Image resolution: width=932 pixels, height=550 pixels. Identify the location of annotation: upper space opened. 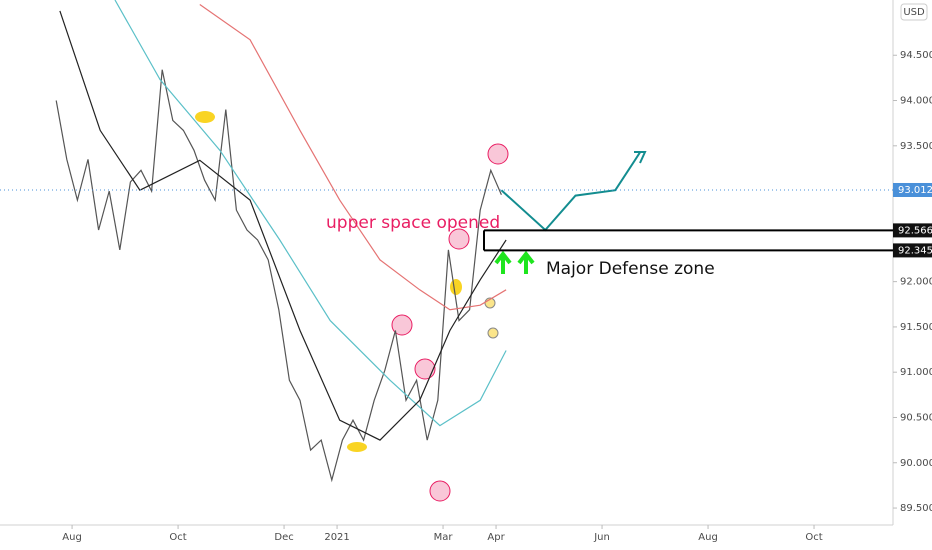
(413, 223).